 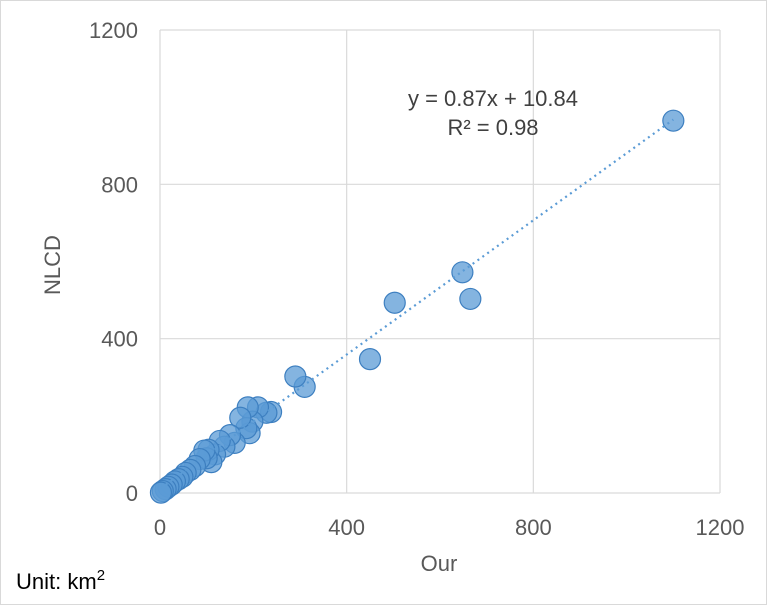 I want to click on unit-exponent: 2, so click(x=101, y=575).